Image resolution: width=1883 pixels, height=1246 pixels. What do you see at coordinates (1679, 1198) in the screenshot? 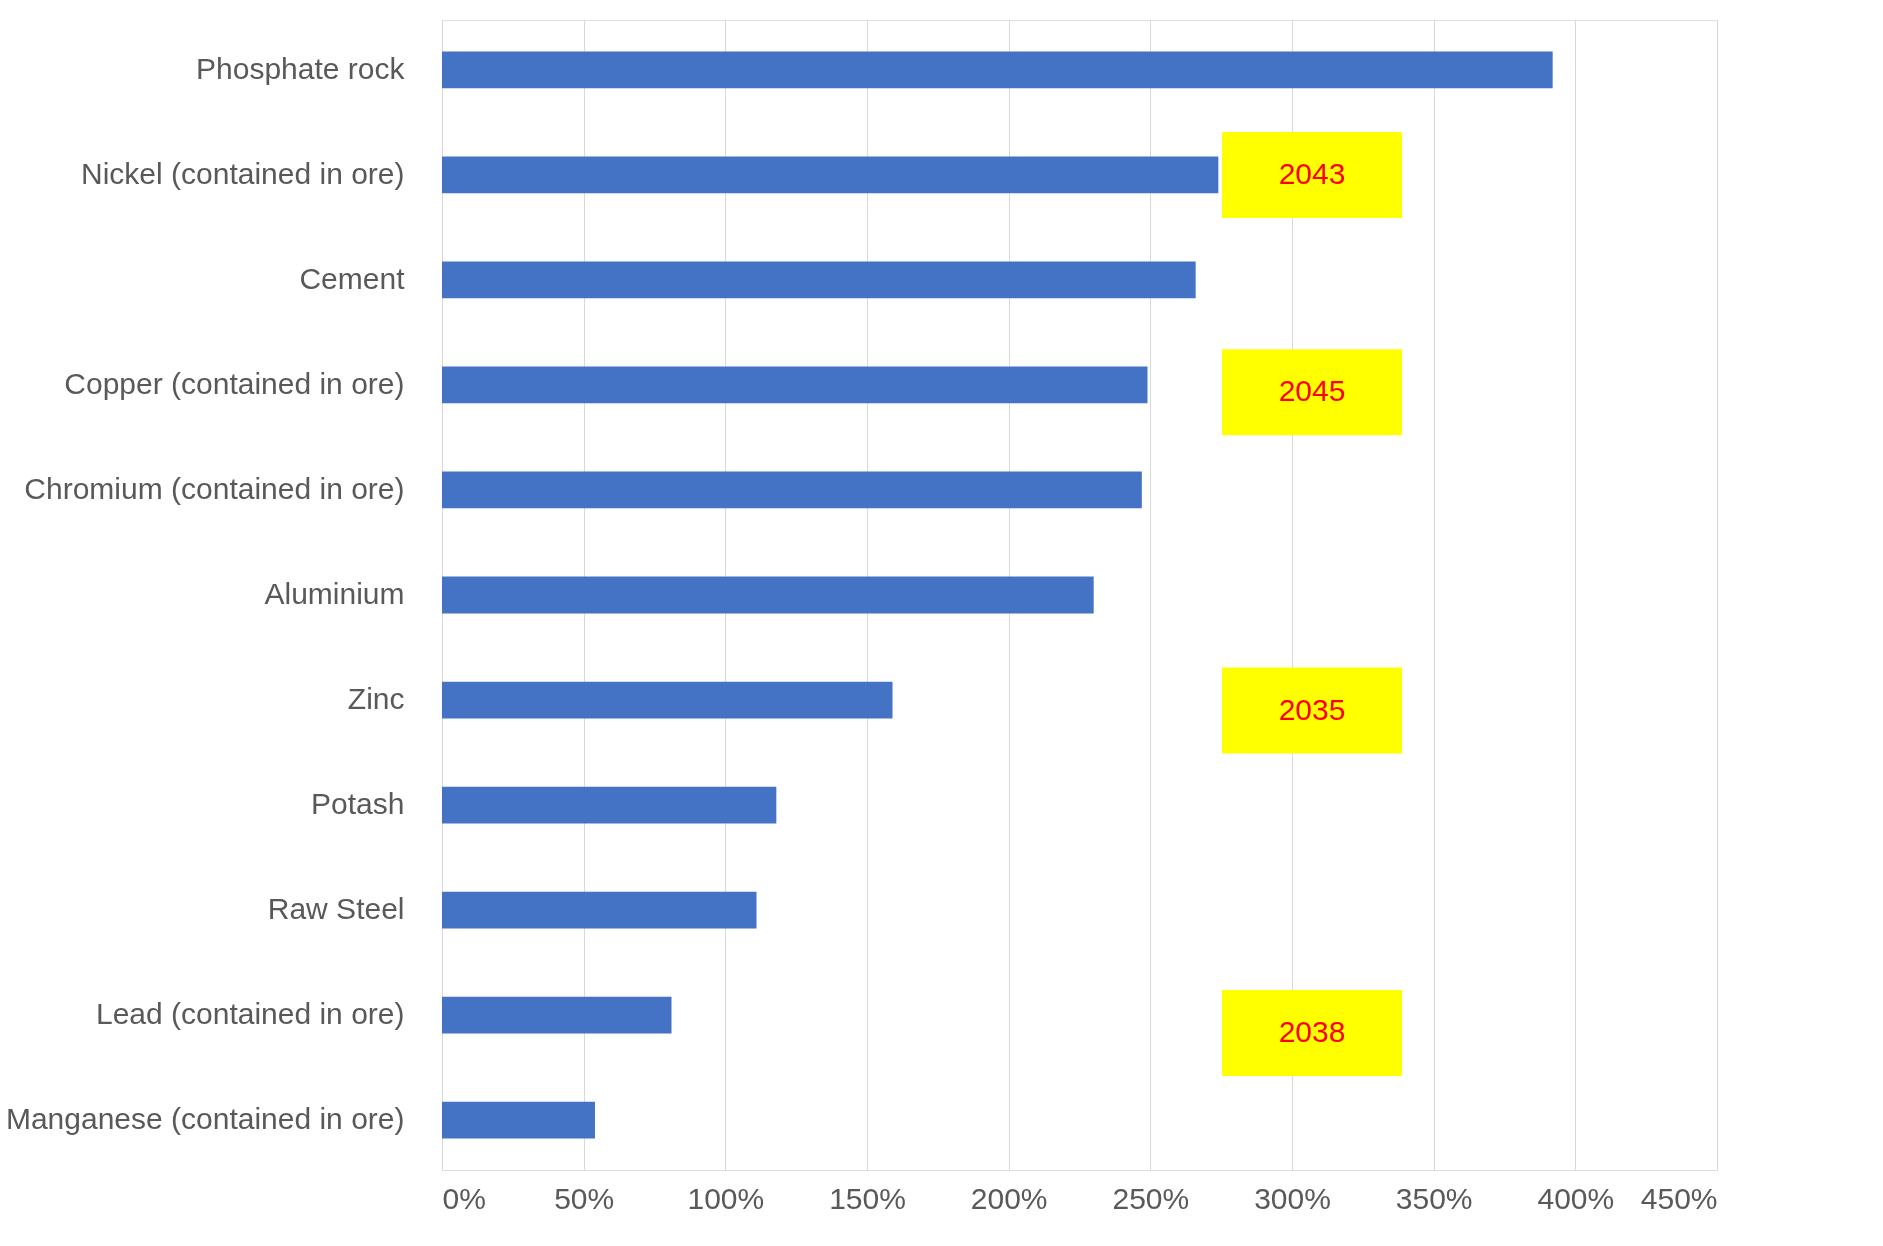
I see `x-tick-label: 450%` at bounding box center [1679, 1198].